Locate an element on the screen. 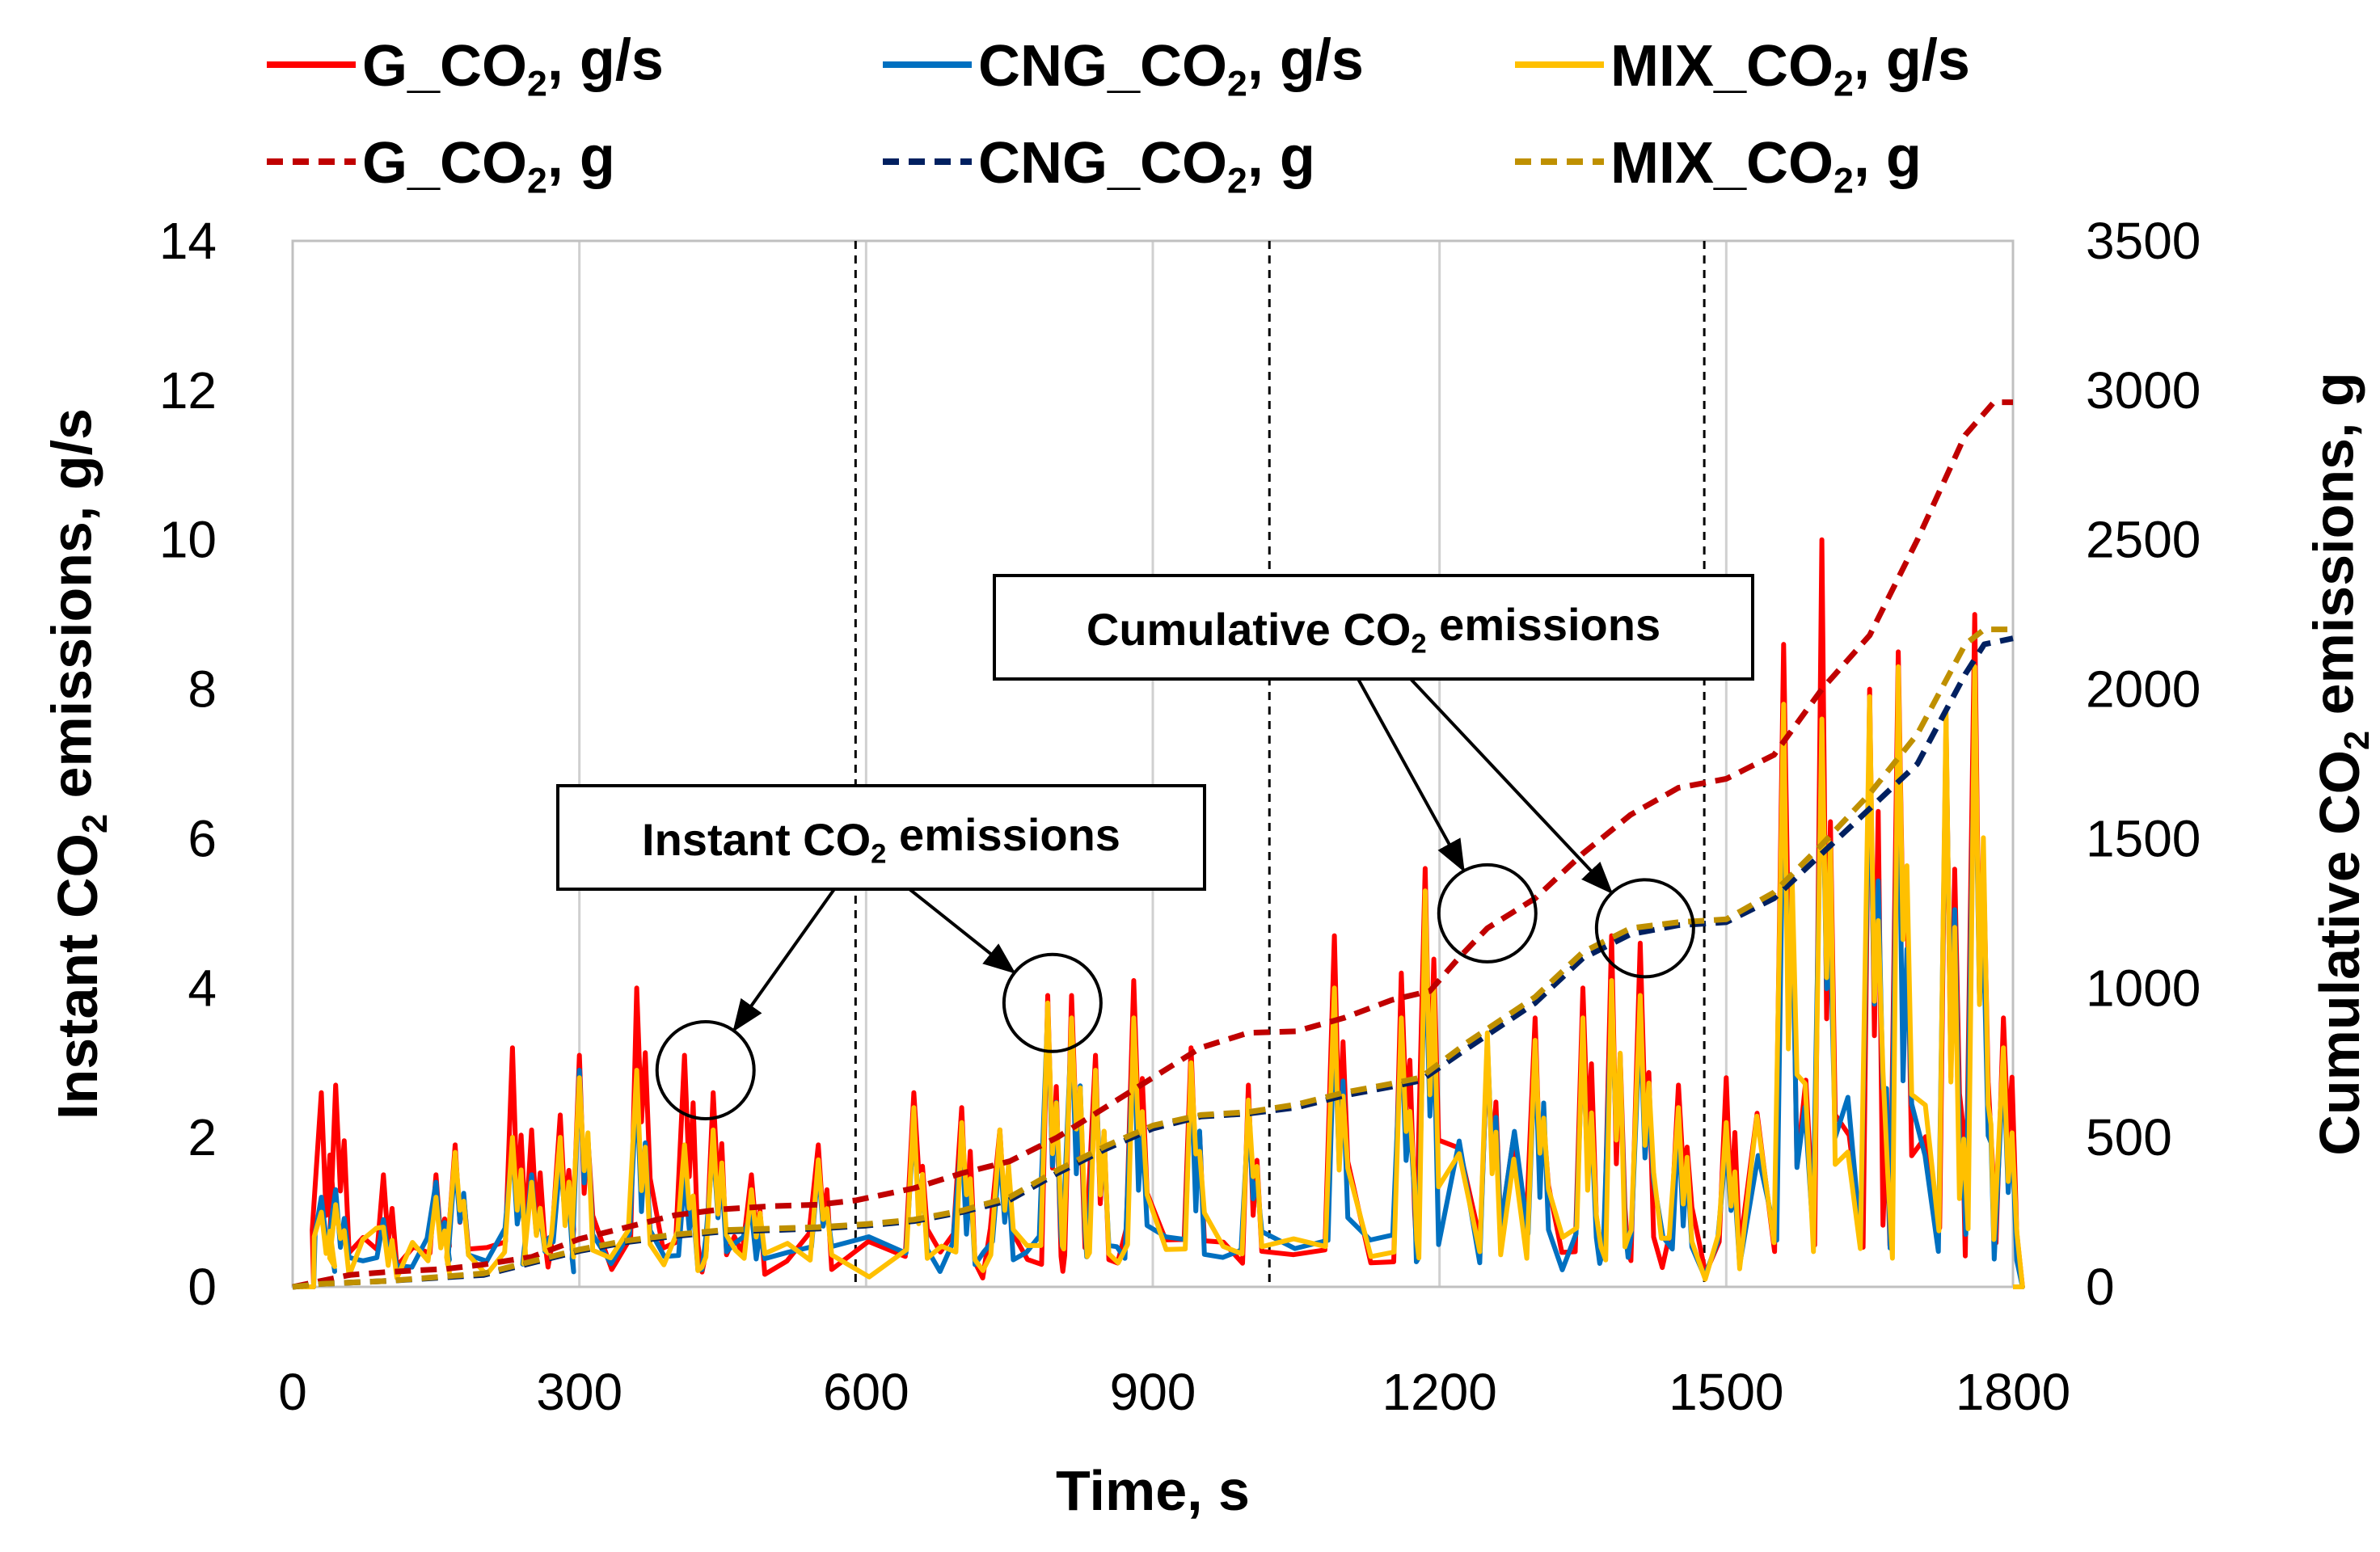 The image size is (2380, 1552). y-left-tick-label: 12 is located at coordinates (188, 391).